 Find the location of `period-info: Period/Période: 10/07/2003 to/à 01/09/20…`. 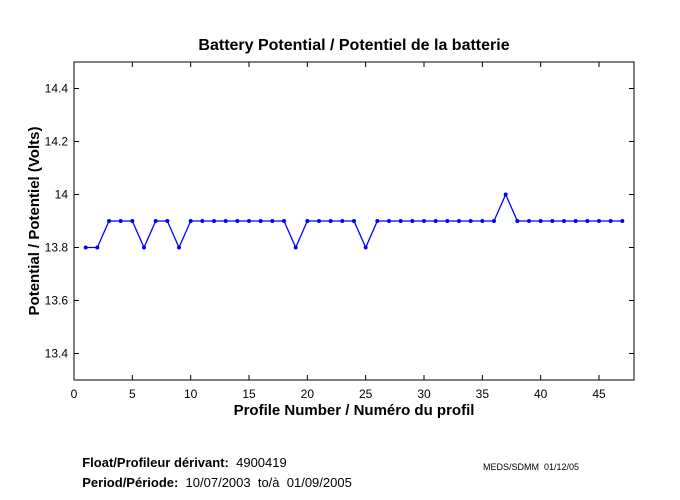

period-info: Period/Période: 10/07/2003 to/à 01/09/20… is located at coordinates (213, 475).